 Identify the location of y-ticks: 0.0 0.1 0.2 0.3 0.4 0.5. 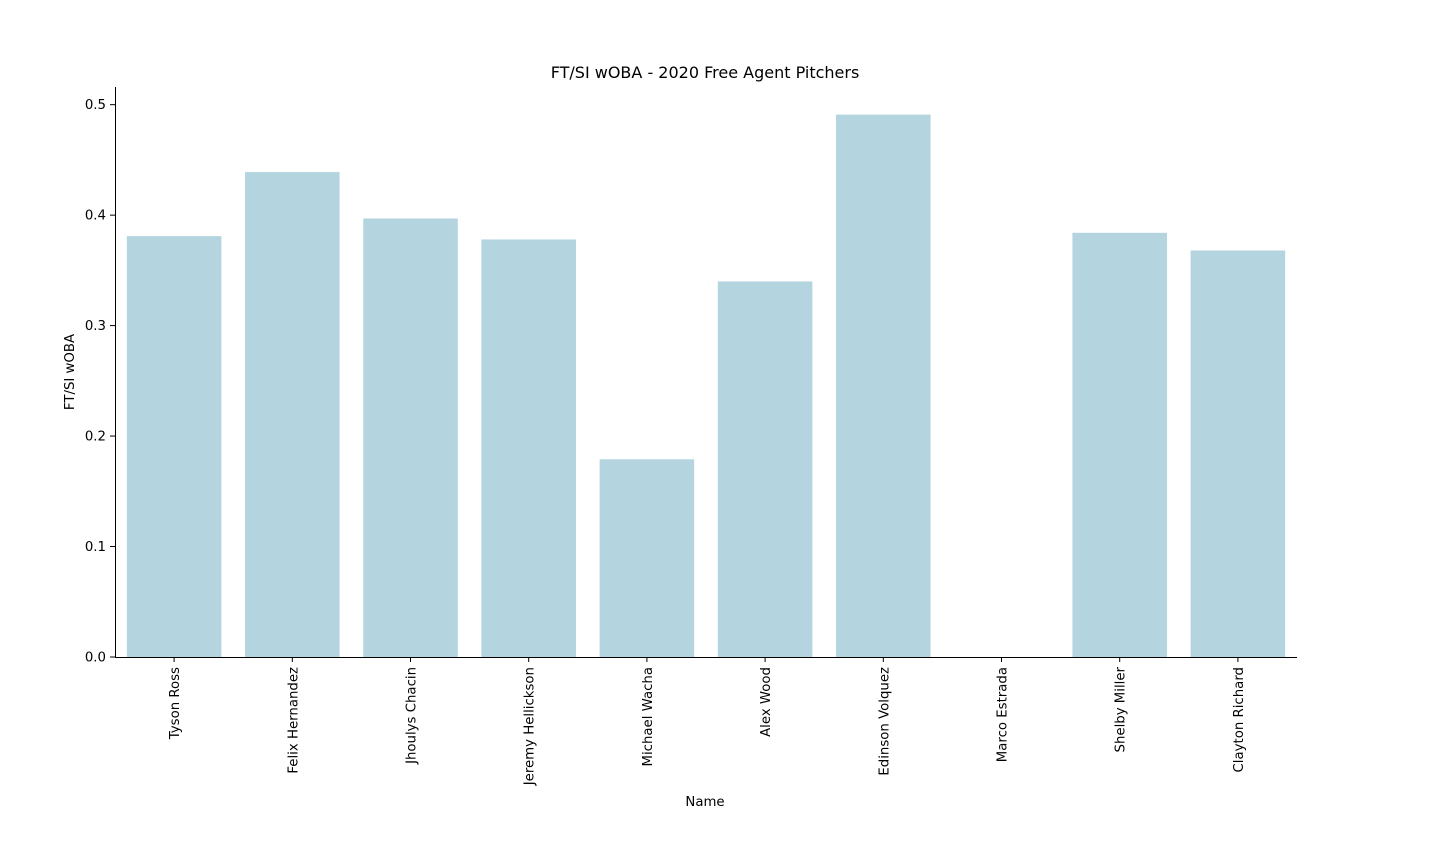
(100, 382).